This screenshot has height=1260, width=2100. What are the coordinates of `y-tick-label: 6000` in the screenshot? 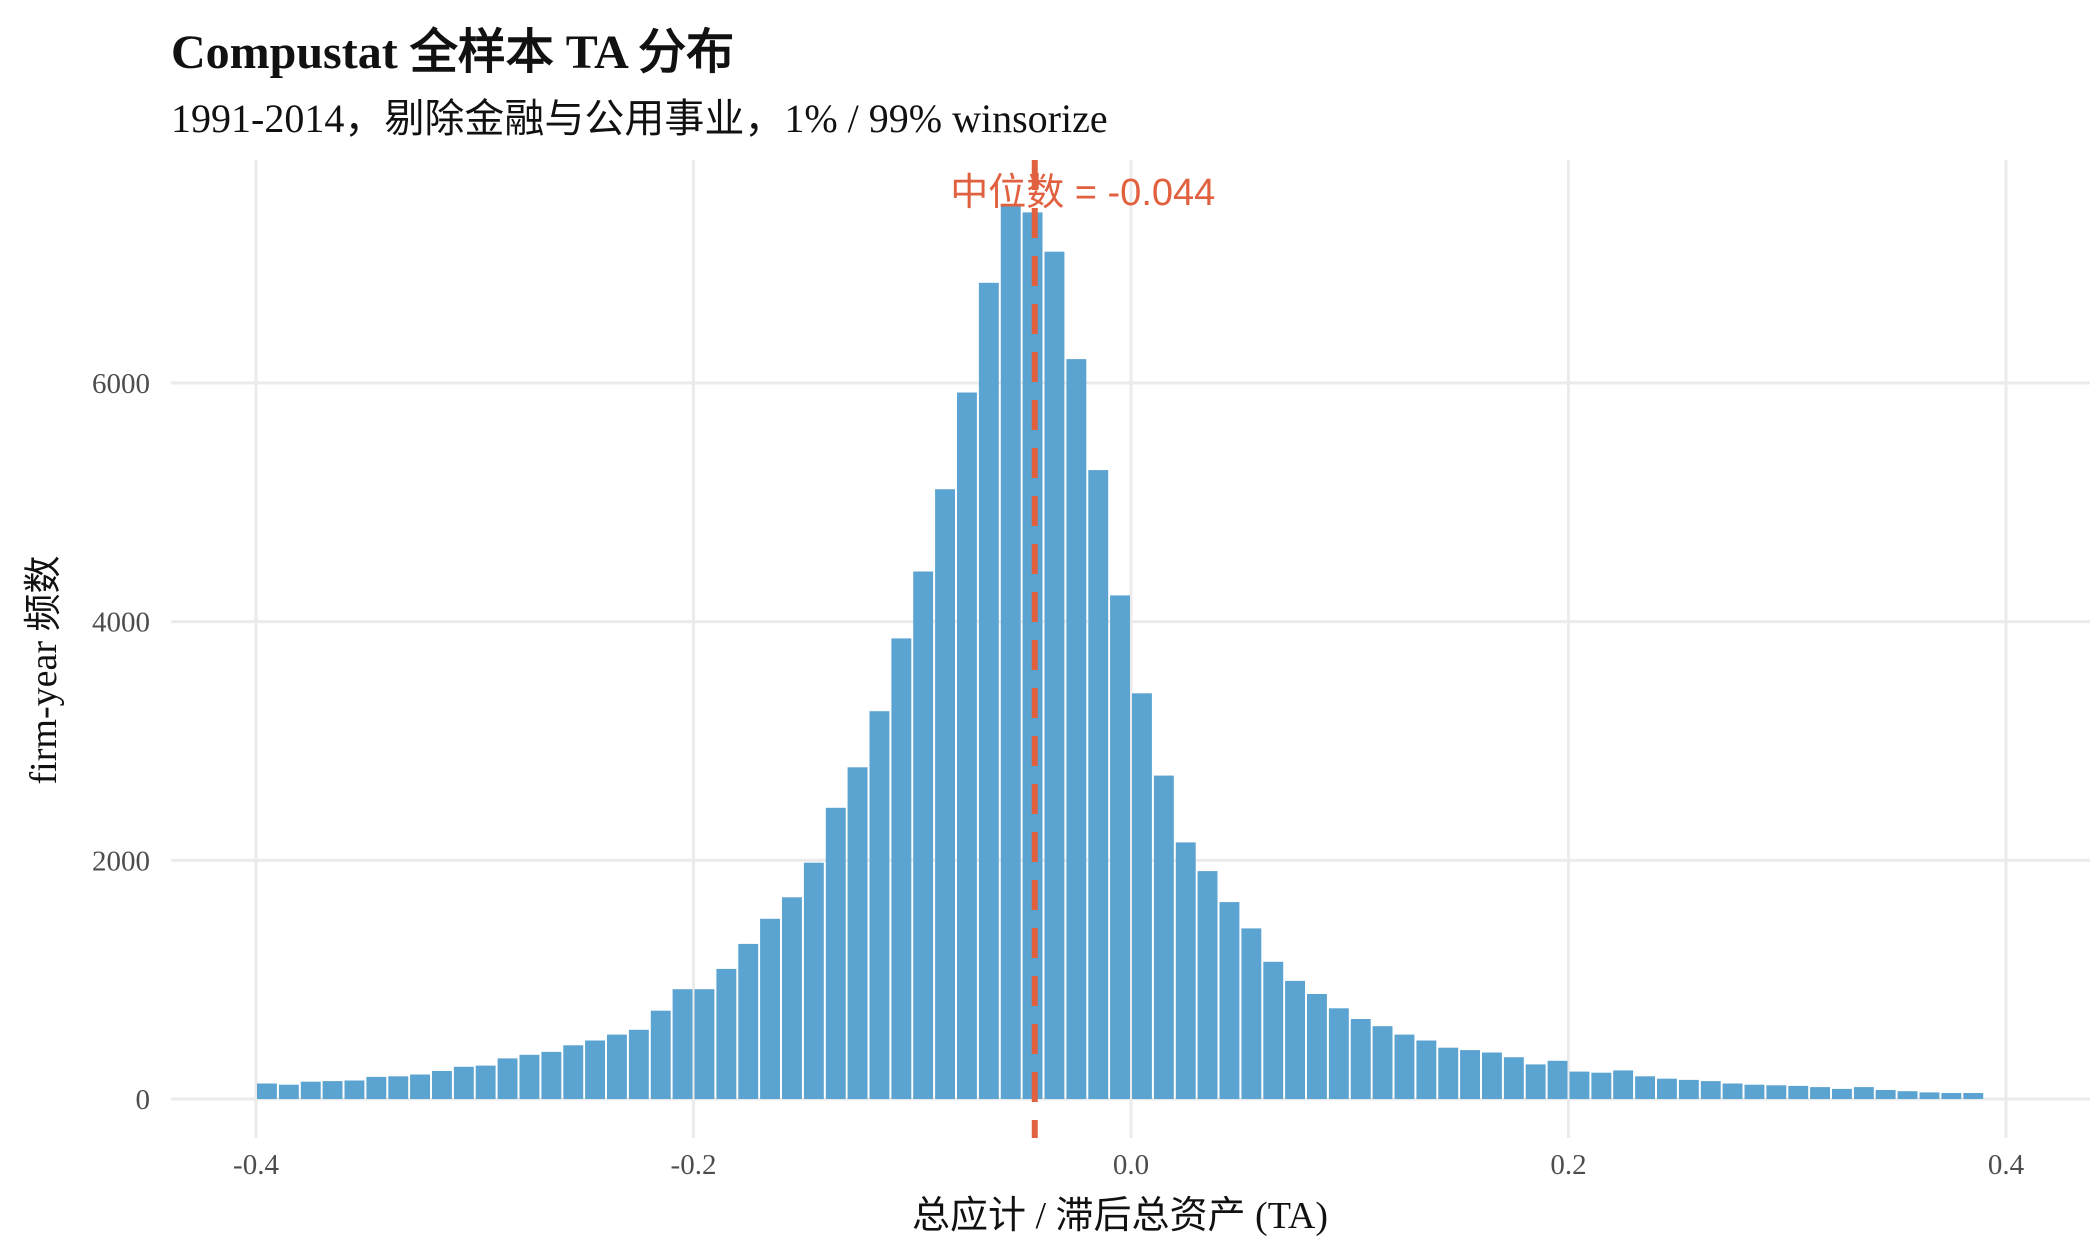 It's located at (121, 384).